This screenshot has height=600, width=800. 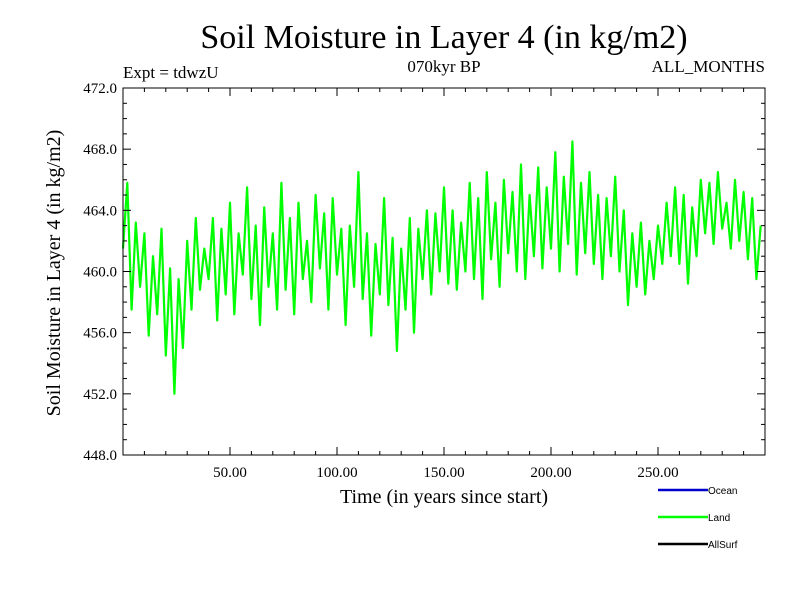 What do you see at coordinates (443, 37) in the screenshot?
I see `chart-title: Soil Moisture in Layer 4 (in kg/m2)` at bounding box center [443, 37].